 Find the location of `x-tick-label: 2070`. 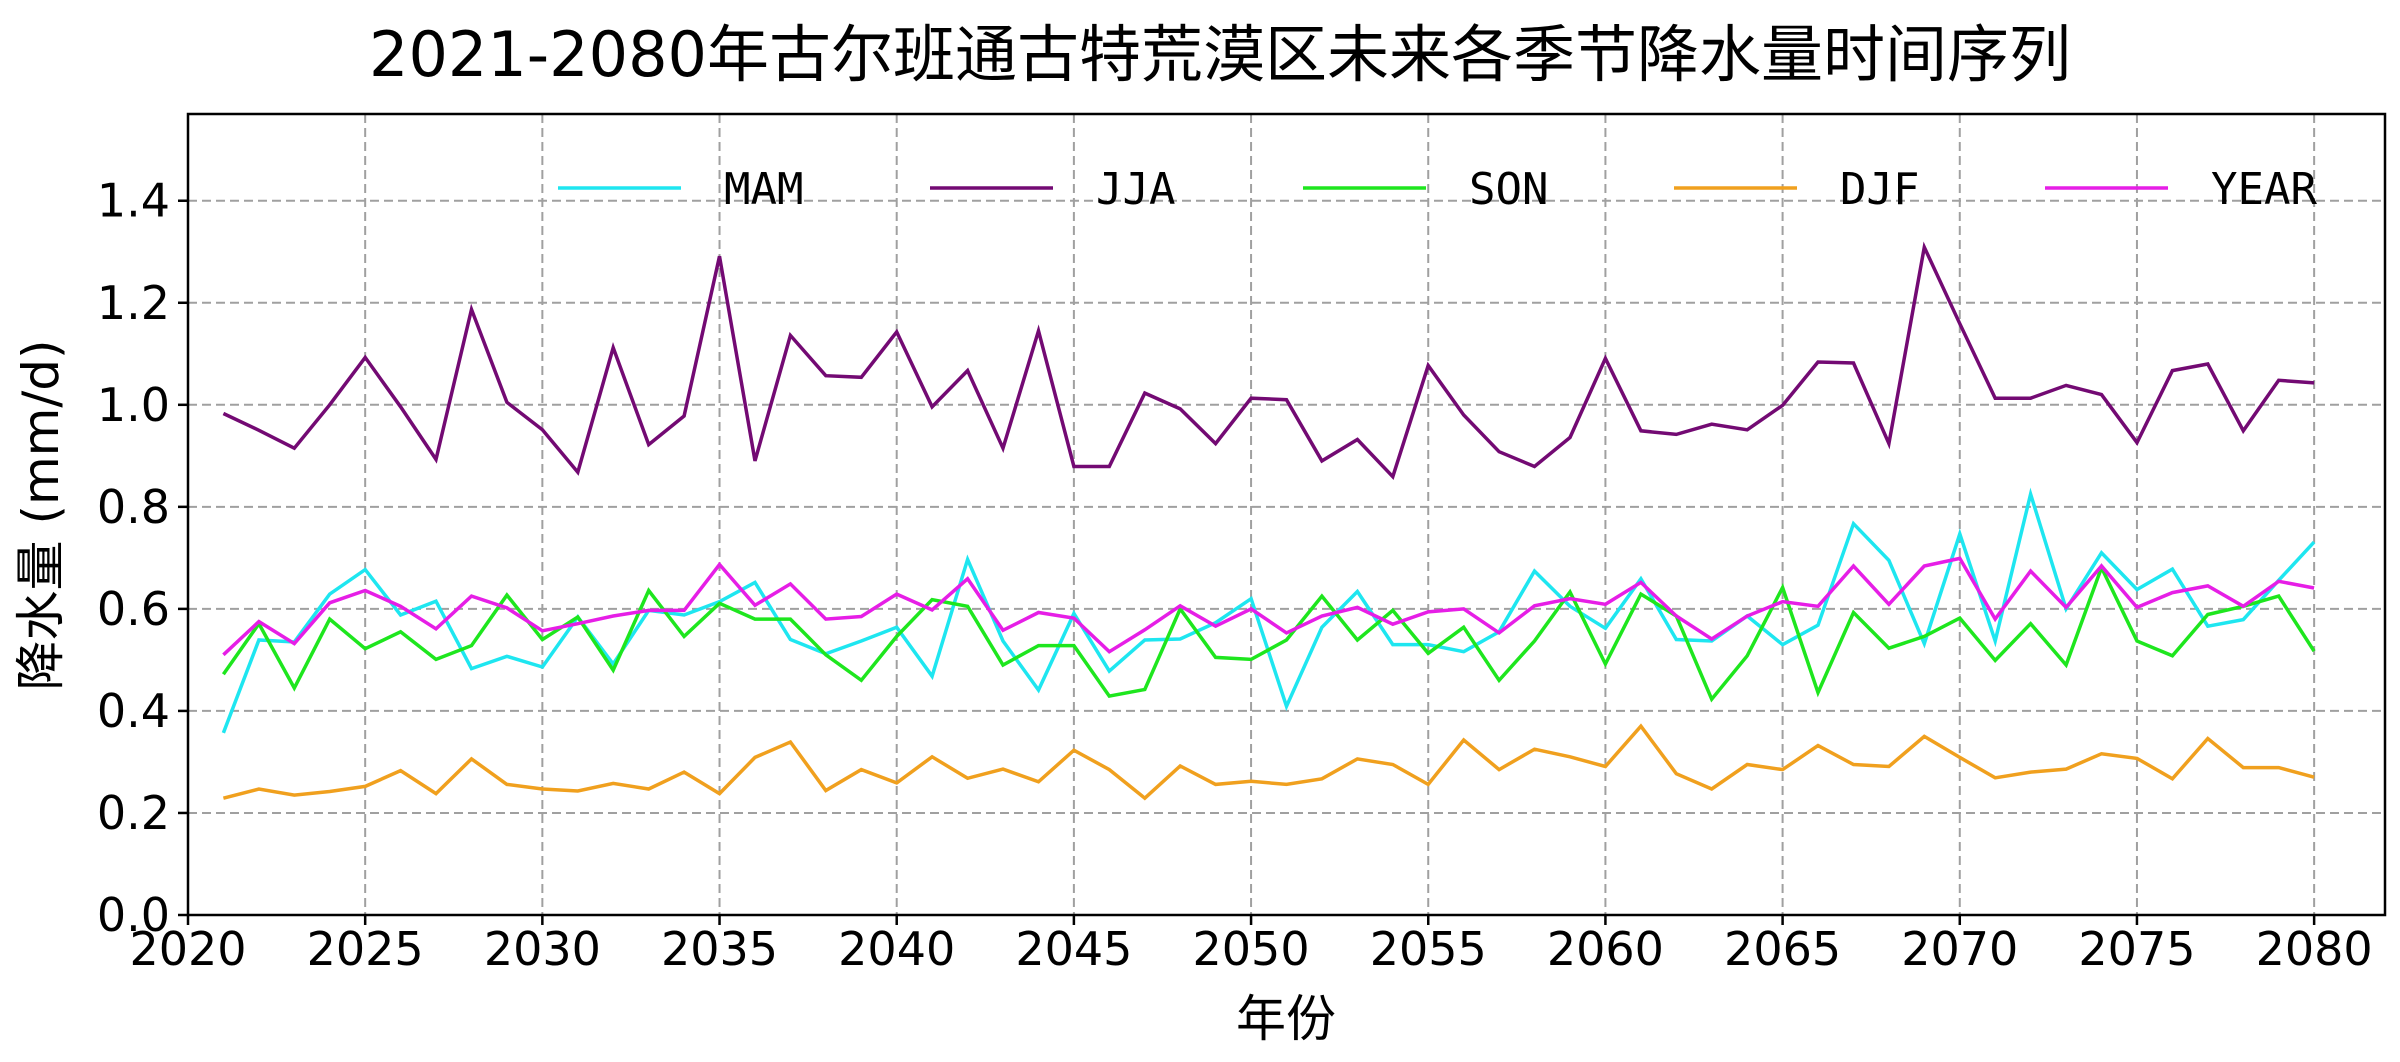

x-tick-label: 2070 is located at coordinates (1959, 949).